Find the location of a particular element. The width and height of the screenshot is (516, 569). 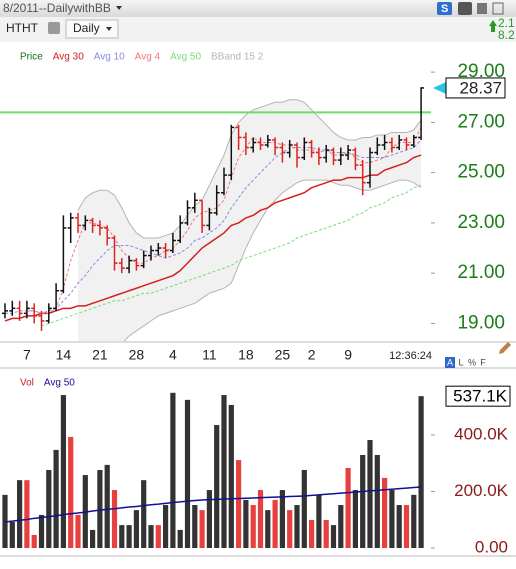

panel-button: A is located at coordinates (450, 362).